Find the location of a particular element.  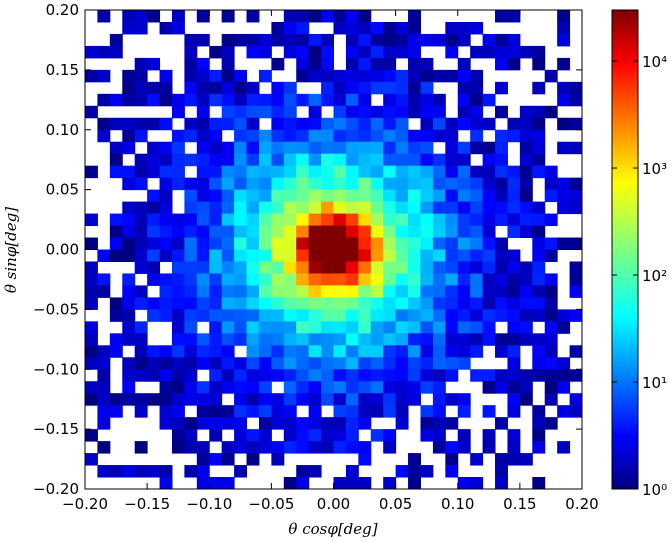

colorbar is located at coordinates (625, 249).